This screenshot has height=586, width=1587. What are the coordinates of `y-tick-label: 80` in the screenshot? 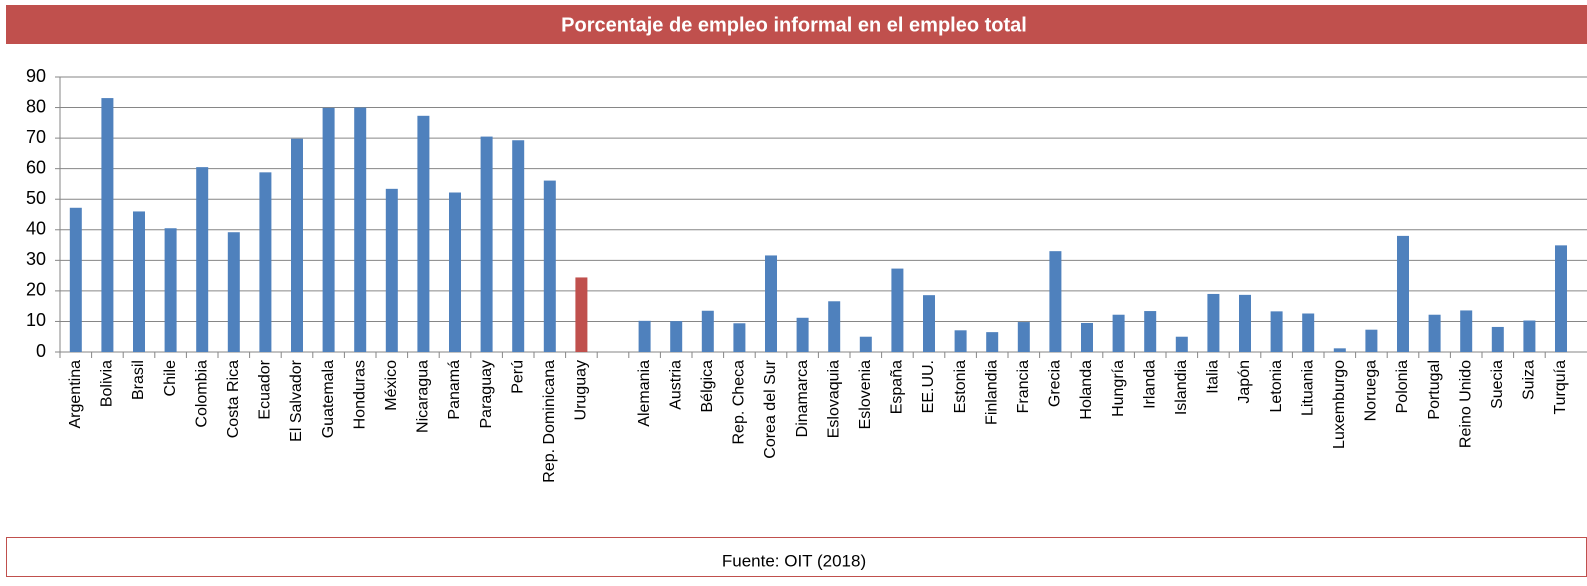 It's located at (36, 106).